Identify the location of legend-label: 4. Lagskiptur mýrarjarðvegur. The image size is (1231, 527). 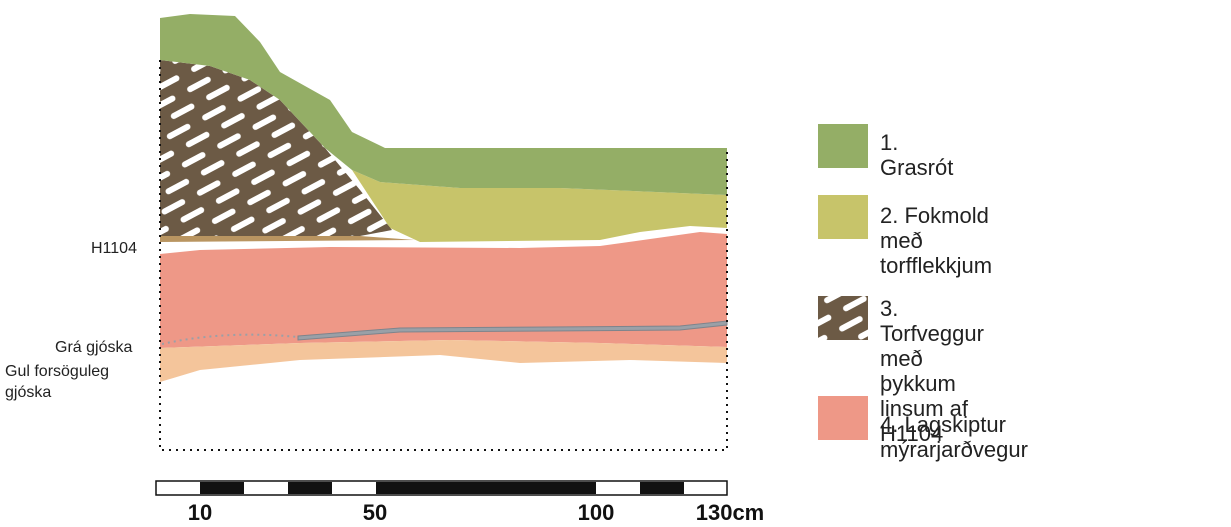
(954, 437).